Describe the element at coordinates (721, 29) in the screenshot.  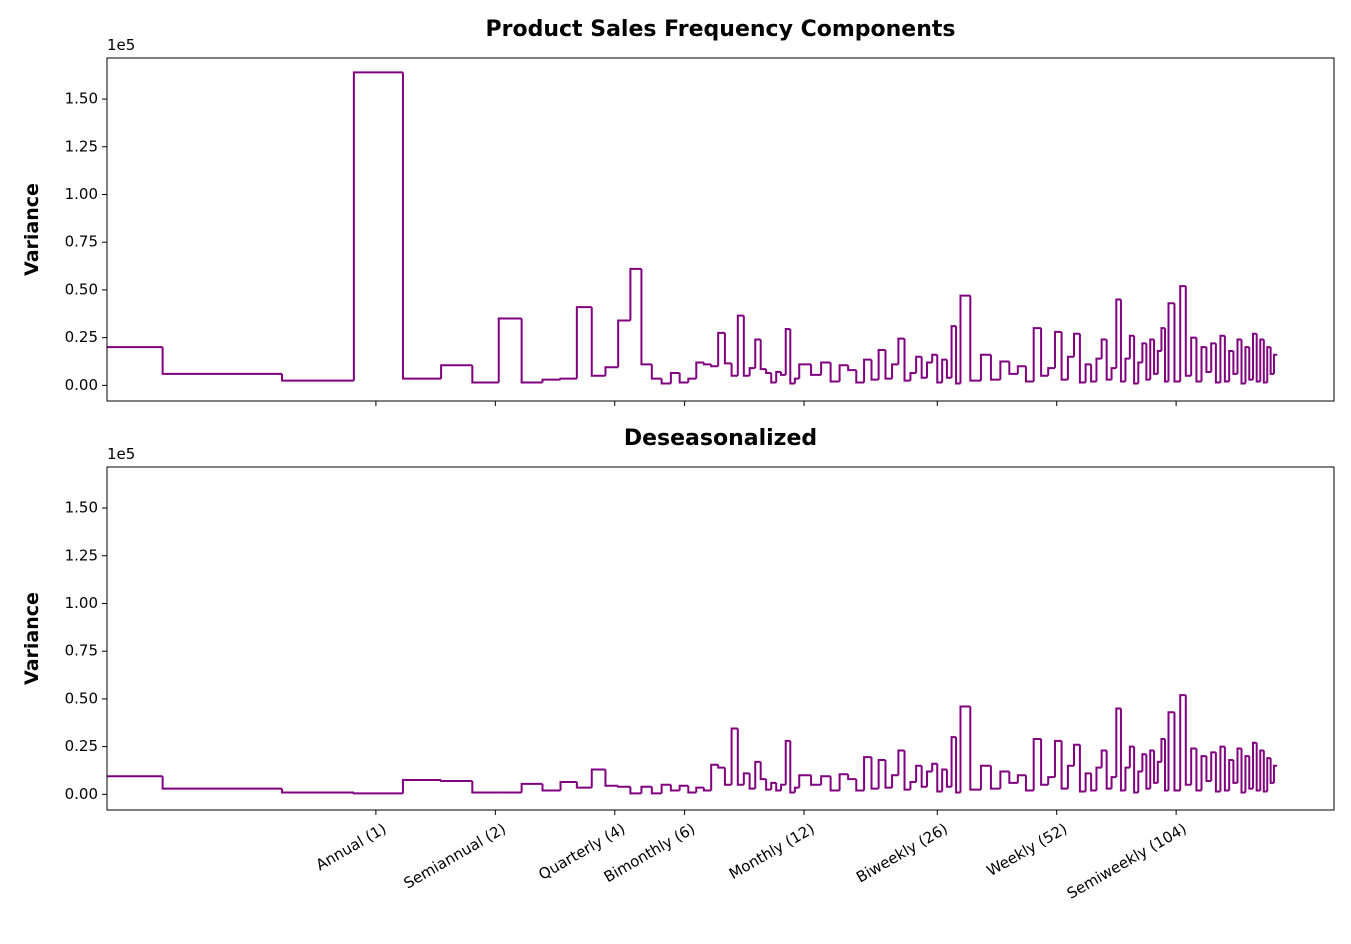
I see `subplot-title: Product Sales Frequency Components` at that location.